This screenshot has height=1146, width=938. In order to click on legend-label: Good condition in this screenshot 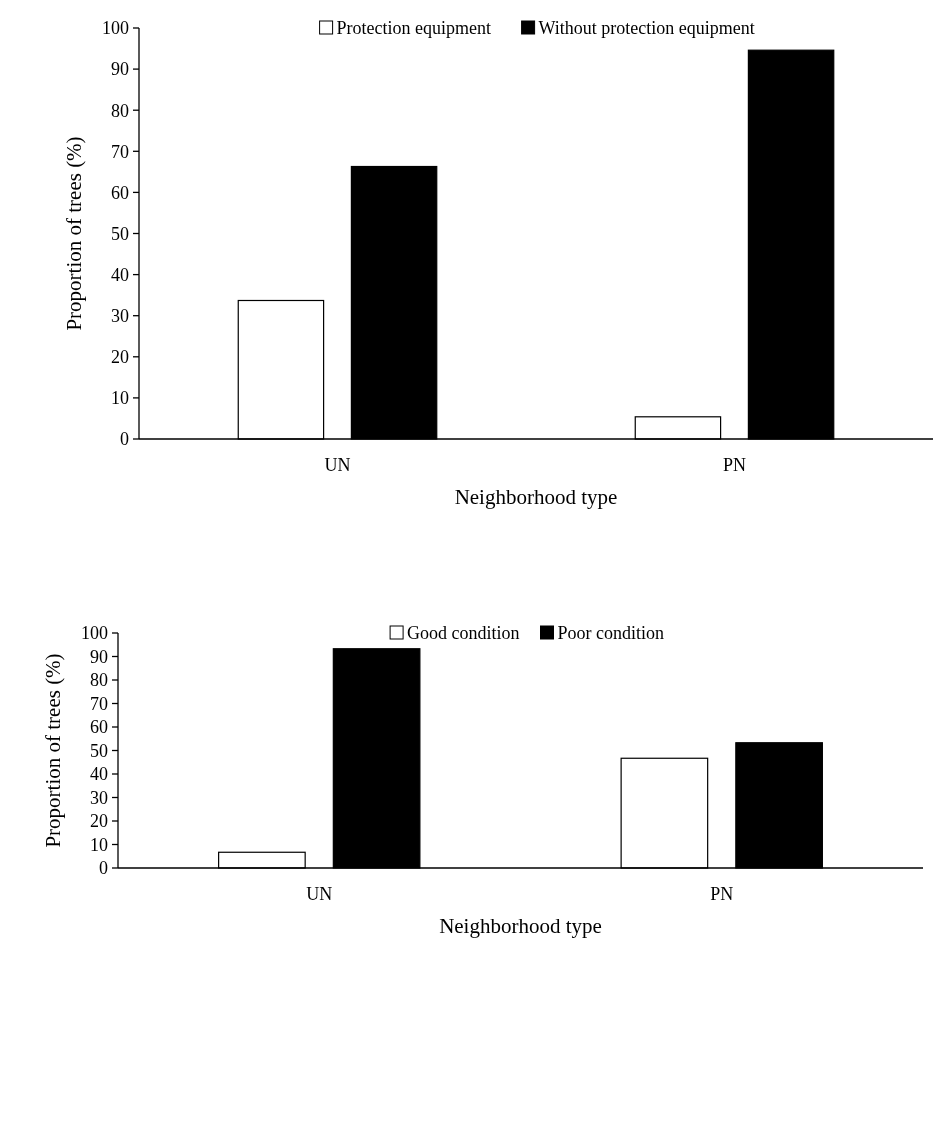, I will do `click(463, 633)`.